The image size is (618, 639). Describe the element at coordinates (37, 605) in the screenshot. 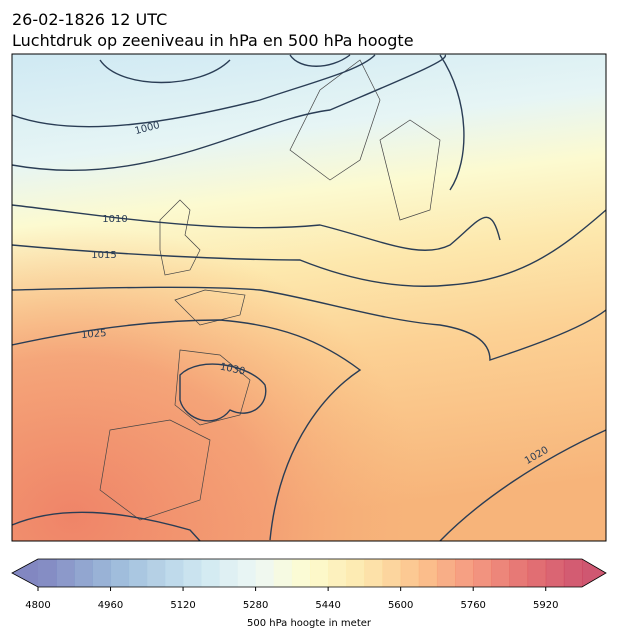

I see `colorbar-tick-label: 4800` at that location.